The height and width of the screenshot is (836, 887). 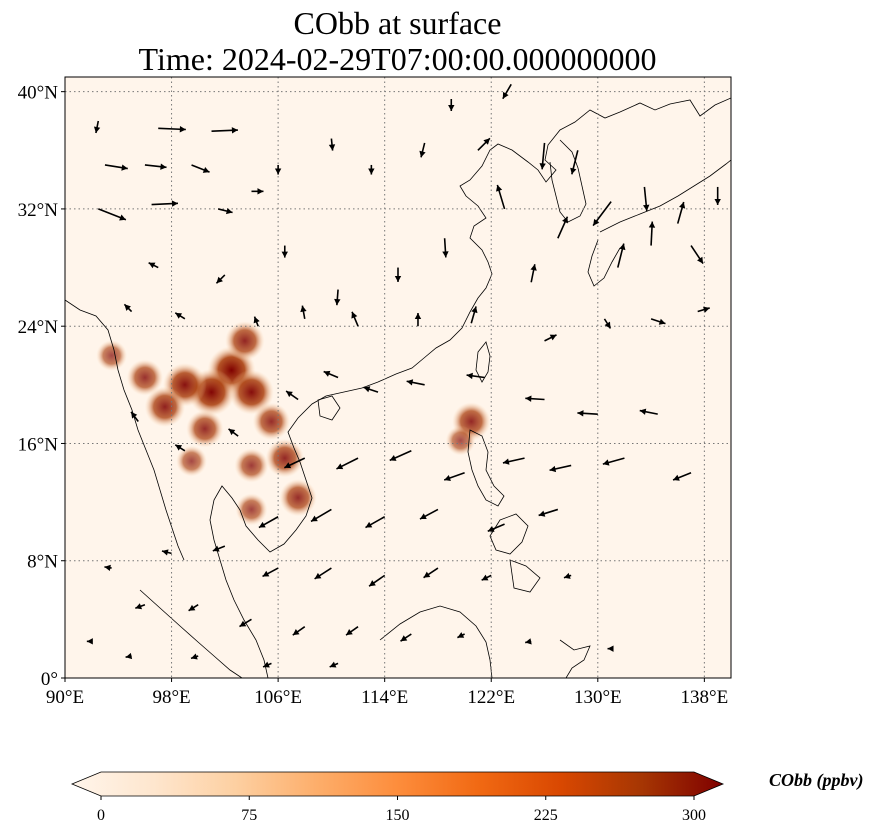 What do you see at coordinates (659, 223) in the screenshot?
I see `coastline-japan` at bounding box center [659, 223].